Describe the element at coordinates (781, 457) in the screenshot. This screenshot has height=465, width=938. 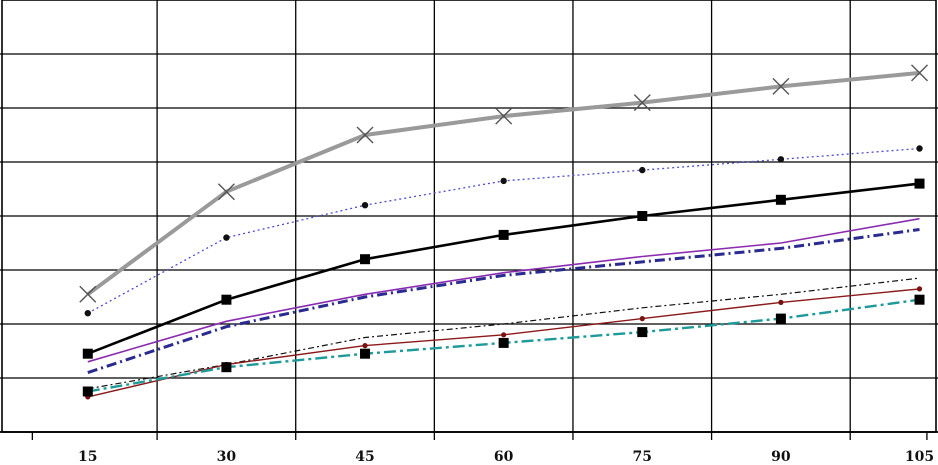
I see `x-tick-label: 90` at that location.